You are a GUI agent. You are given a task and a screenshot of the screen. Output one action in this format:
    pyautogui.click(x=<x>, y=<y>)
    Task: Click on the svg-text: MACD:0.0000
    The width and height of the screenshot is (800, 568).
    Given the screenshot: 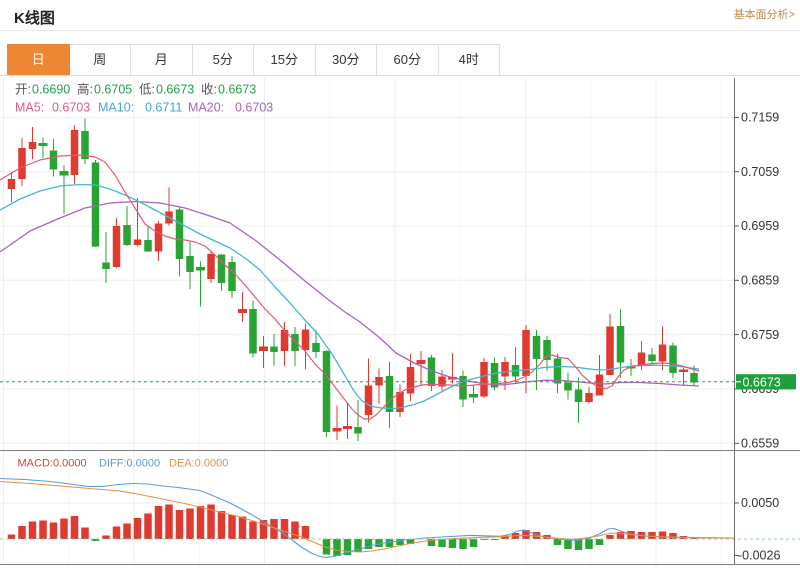 What is the action you would take?
    pyautogui.click(x=52, y=464)
    